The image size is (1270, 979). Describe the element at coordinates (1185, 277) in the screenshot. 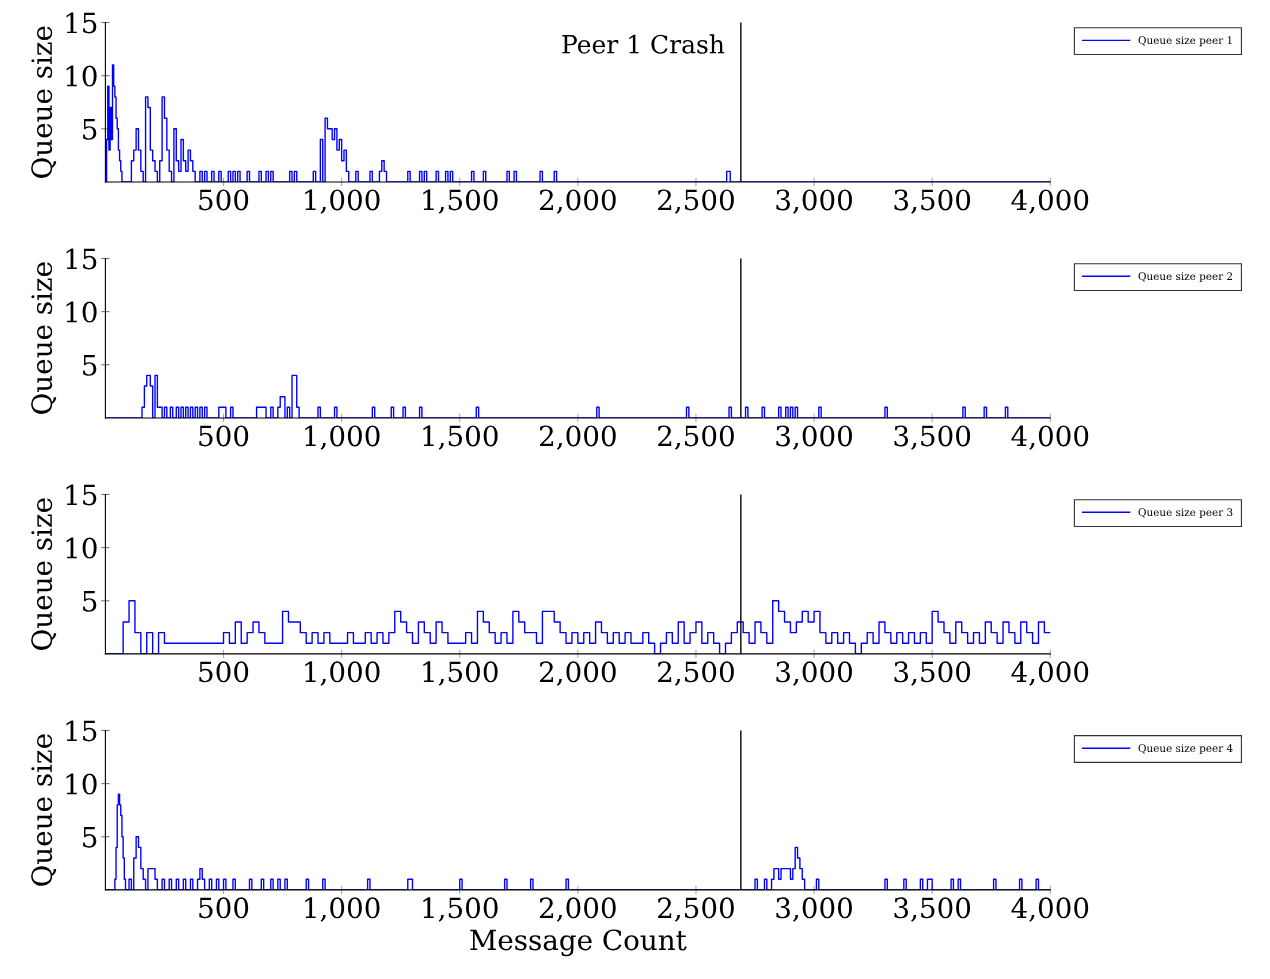

I see `legend-label: Queue size peer 2` at that location.